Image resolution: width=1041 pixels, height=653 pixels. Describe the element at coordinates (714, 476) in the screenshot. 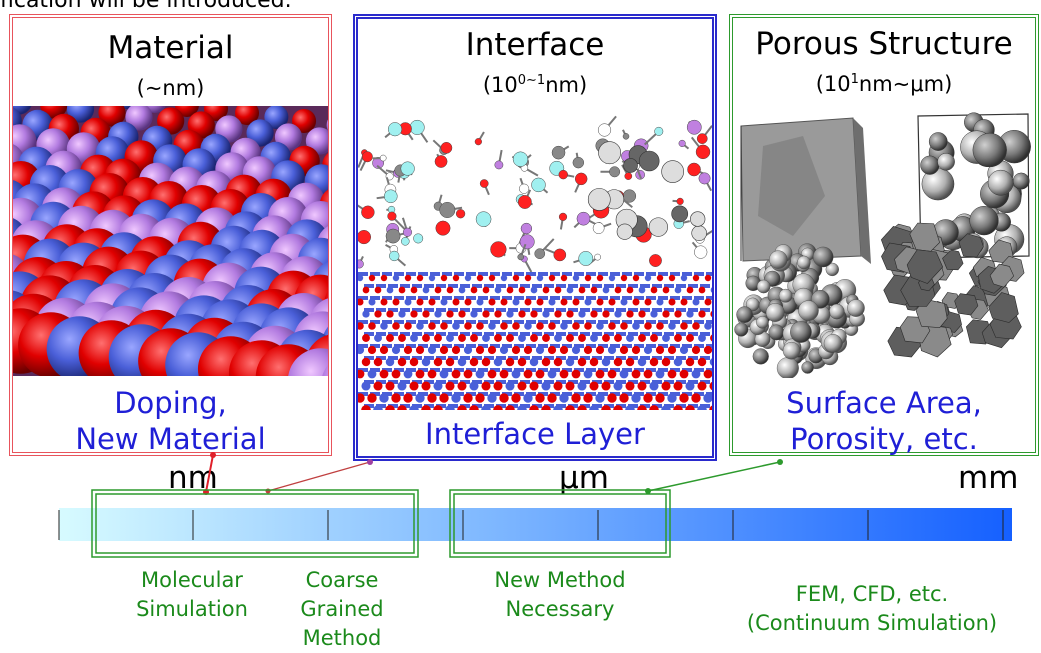

I see `porous-connector` at that location.